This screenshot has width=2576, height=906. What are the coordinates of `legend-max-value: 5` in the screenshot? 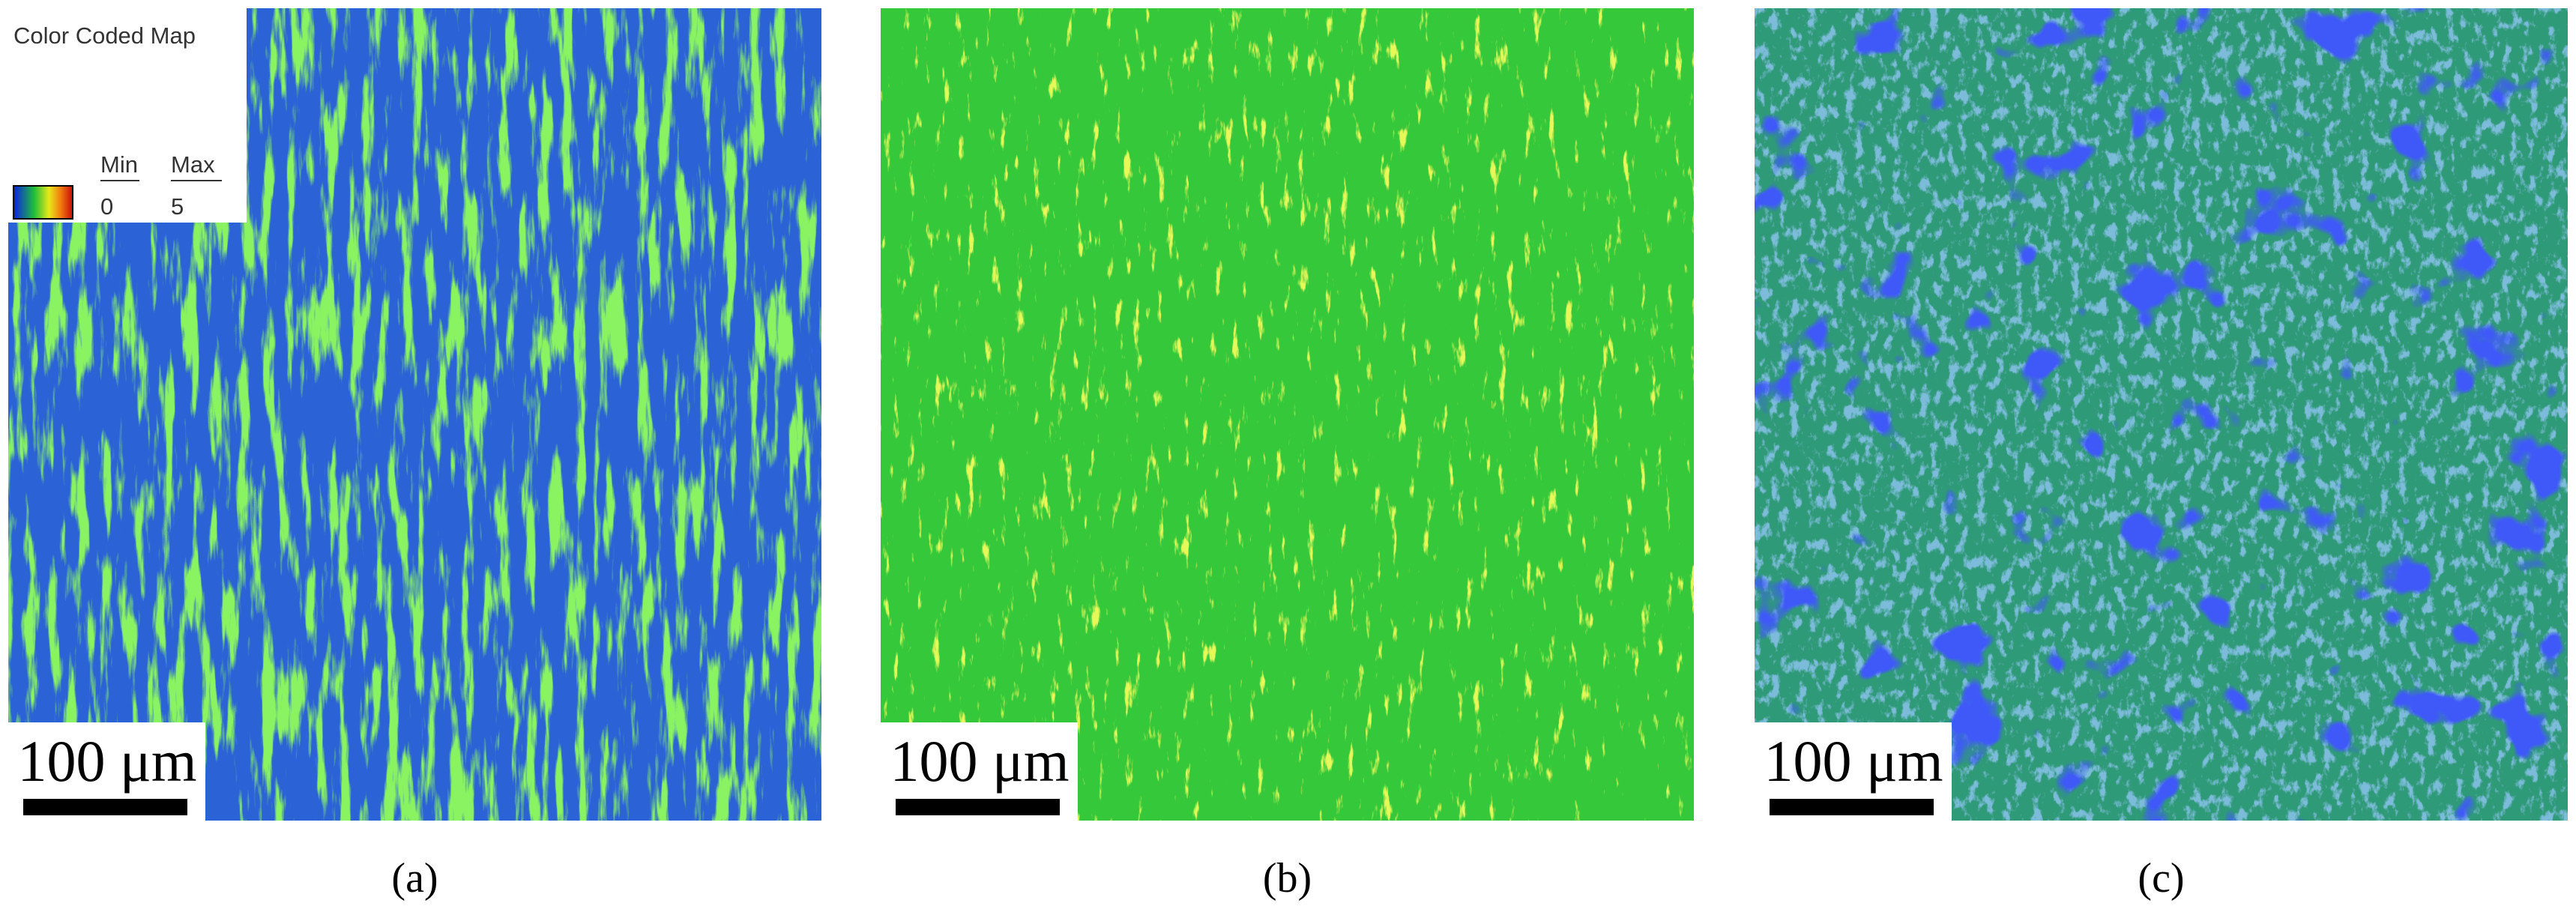 It's located at (178, 206).